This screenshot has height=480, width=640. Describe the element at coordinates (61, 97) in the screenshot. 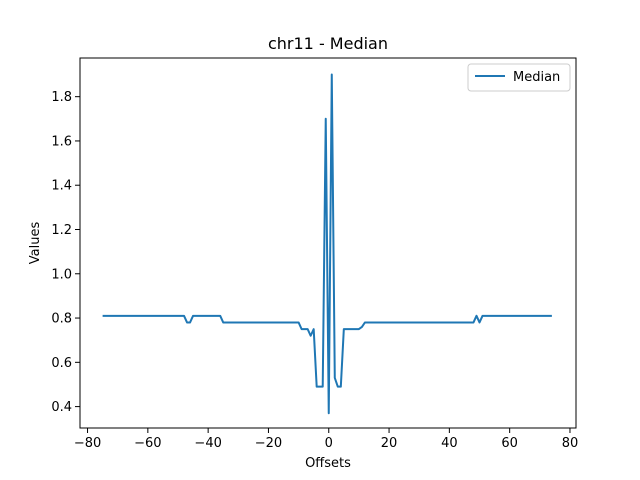

I see `y-tick-label: 1.8` at that location.